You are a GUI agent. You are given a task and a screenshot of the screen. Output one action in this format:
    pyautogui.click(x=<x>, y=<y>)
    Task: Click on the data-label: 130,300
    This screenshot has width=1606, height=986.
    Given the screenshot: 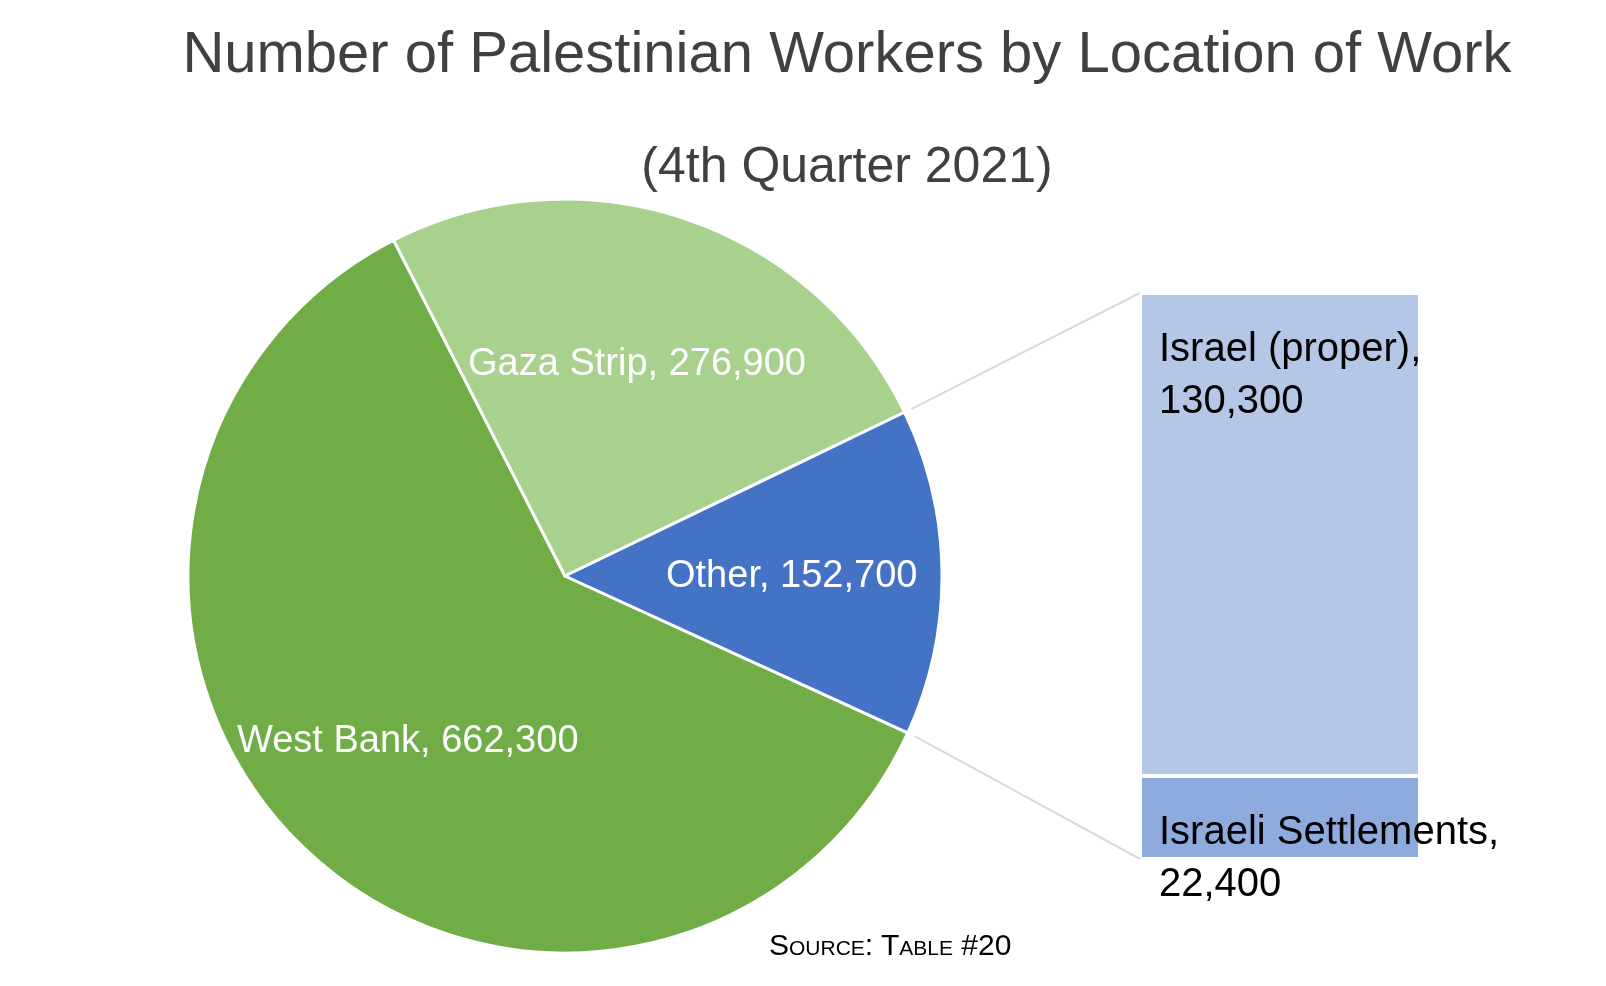 What is the action you would take?
    pyautogui.click(x=1231, y=399)
    